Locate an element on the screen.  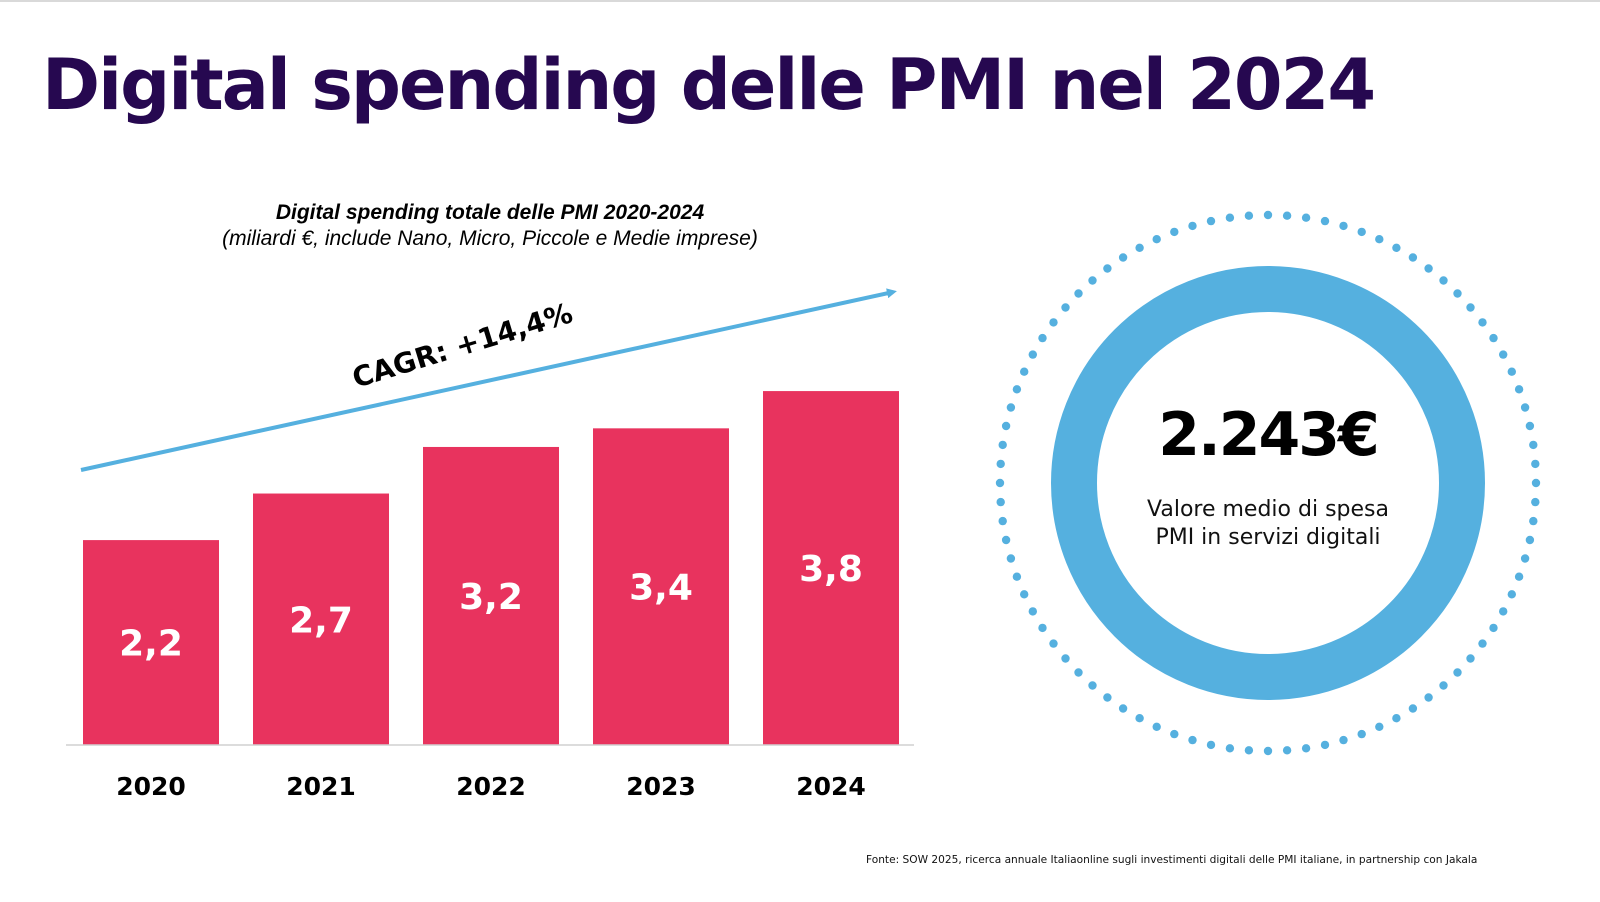
bar-value-label: 3,8 is located at coordinates (831, 569).